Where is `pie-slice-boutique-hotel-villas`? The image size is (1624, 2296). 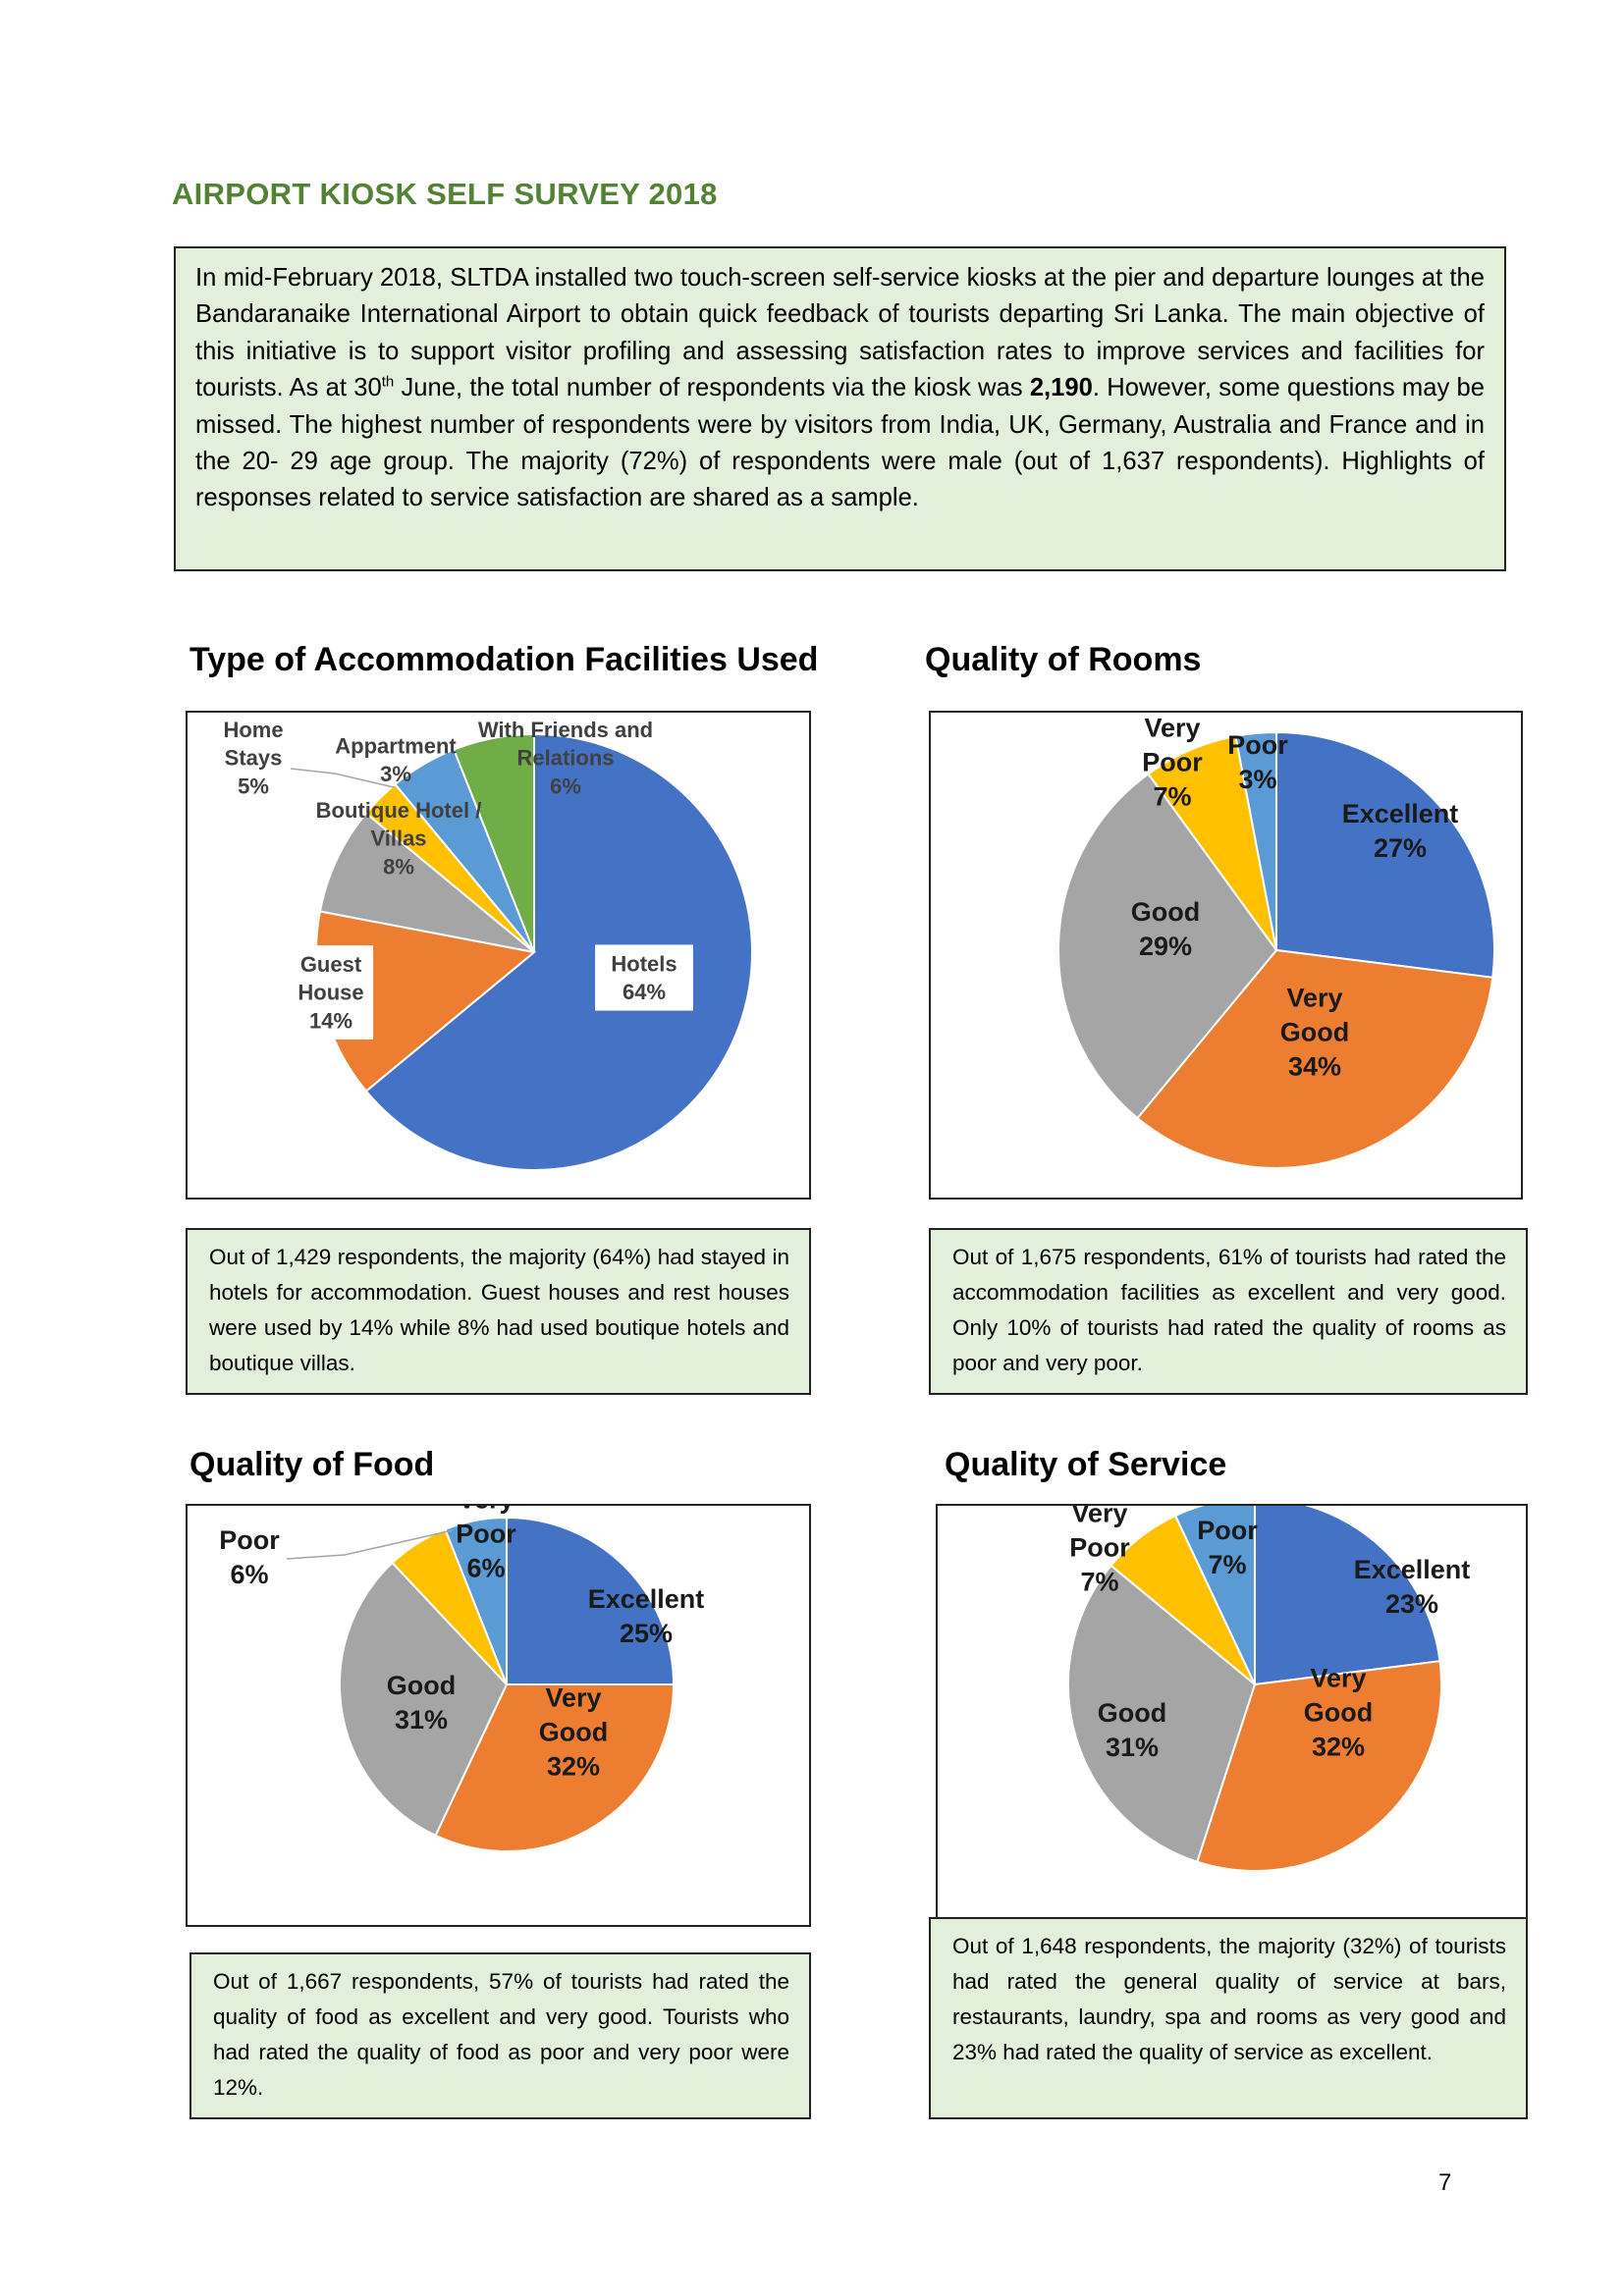
pie-slice-boutique-hotel-villas is located at coordinates (426, 882).